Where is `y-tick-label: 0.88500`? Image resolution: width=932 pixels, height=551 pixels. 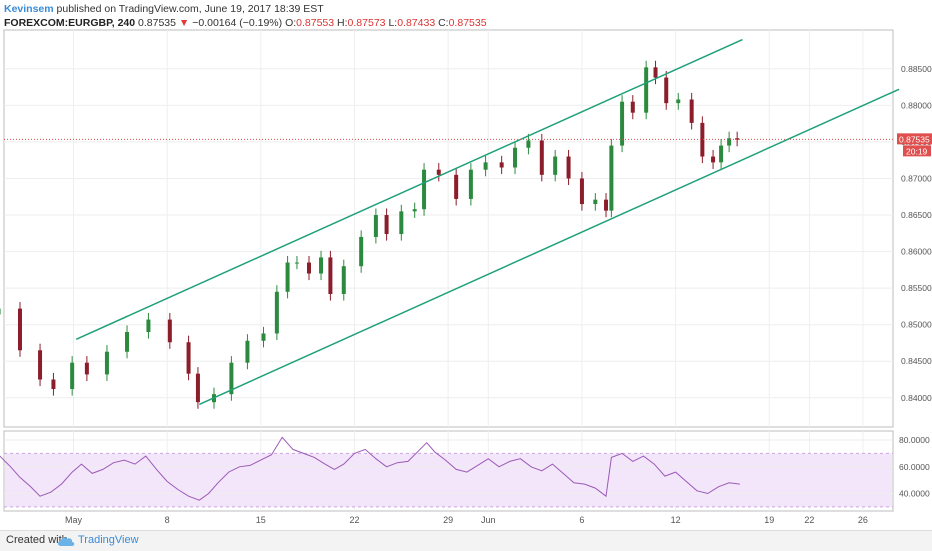 y-tick-label: 0.88500 is located at coordinates (916, 69).